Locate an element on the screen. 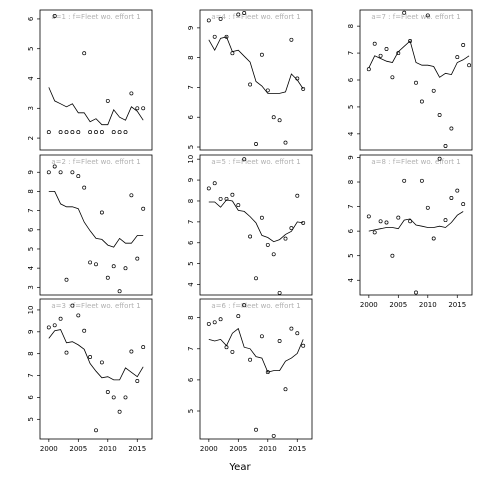  panel-2: a=2 : f=Fleet wo. effort 1 3 4 5 6 7 8 9 is located at coordinates (90, 225).